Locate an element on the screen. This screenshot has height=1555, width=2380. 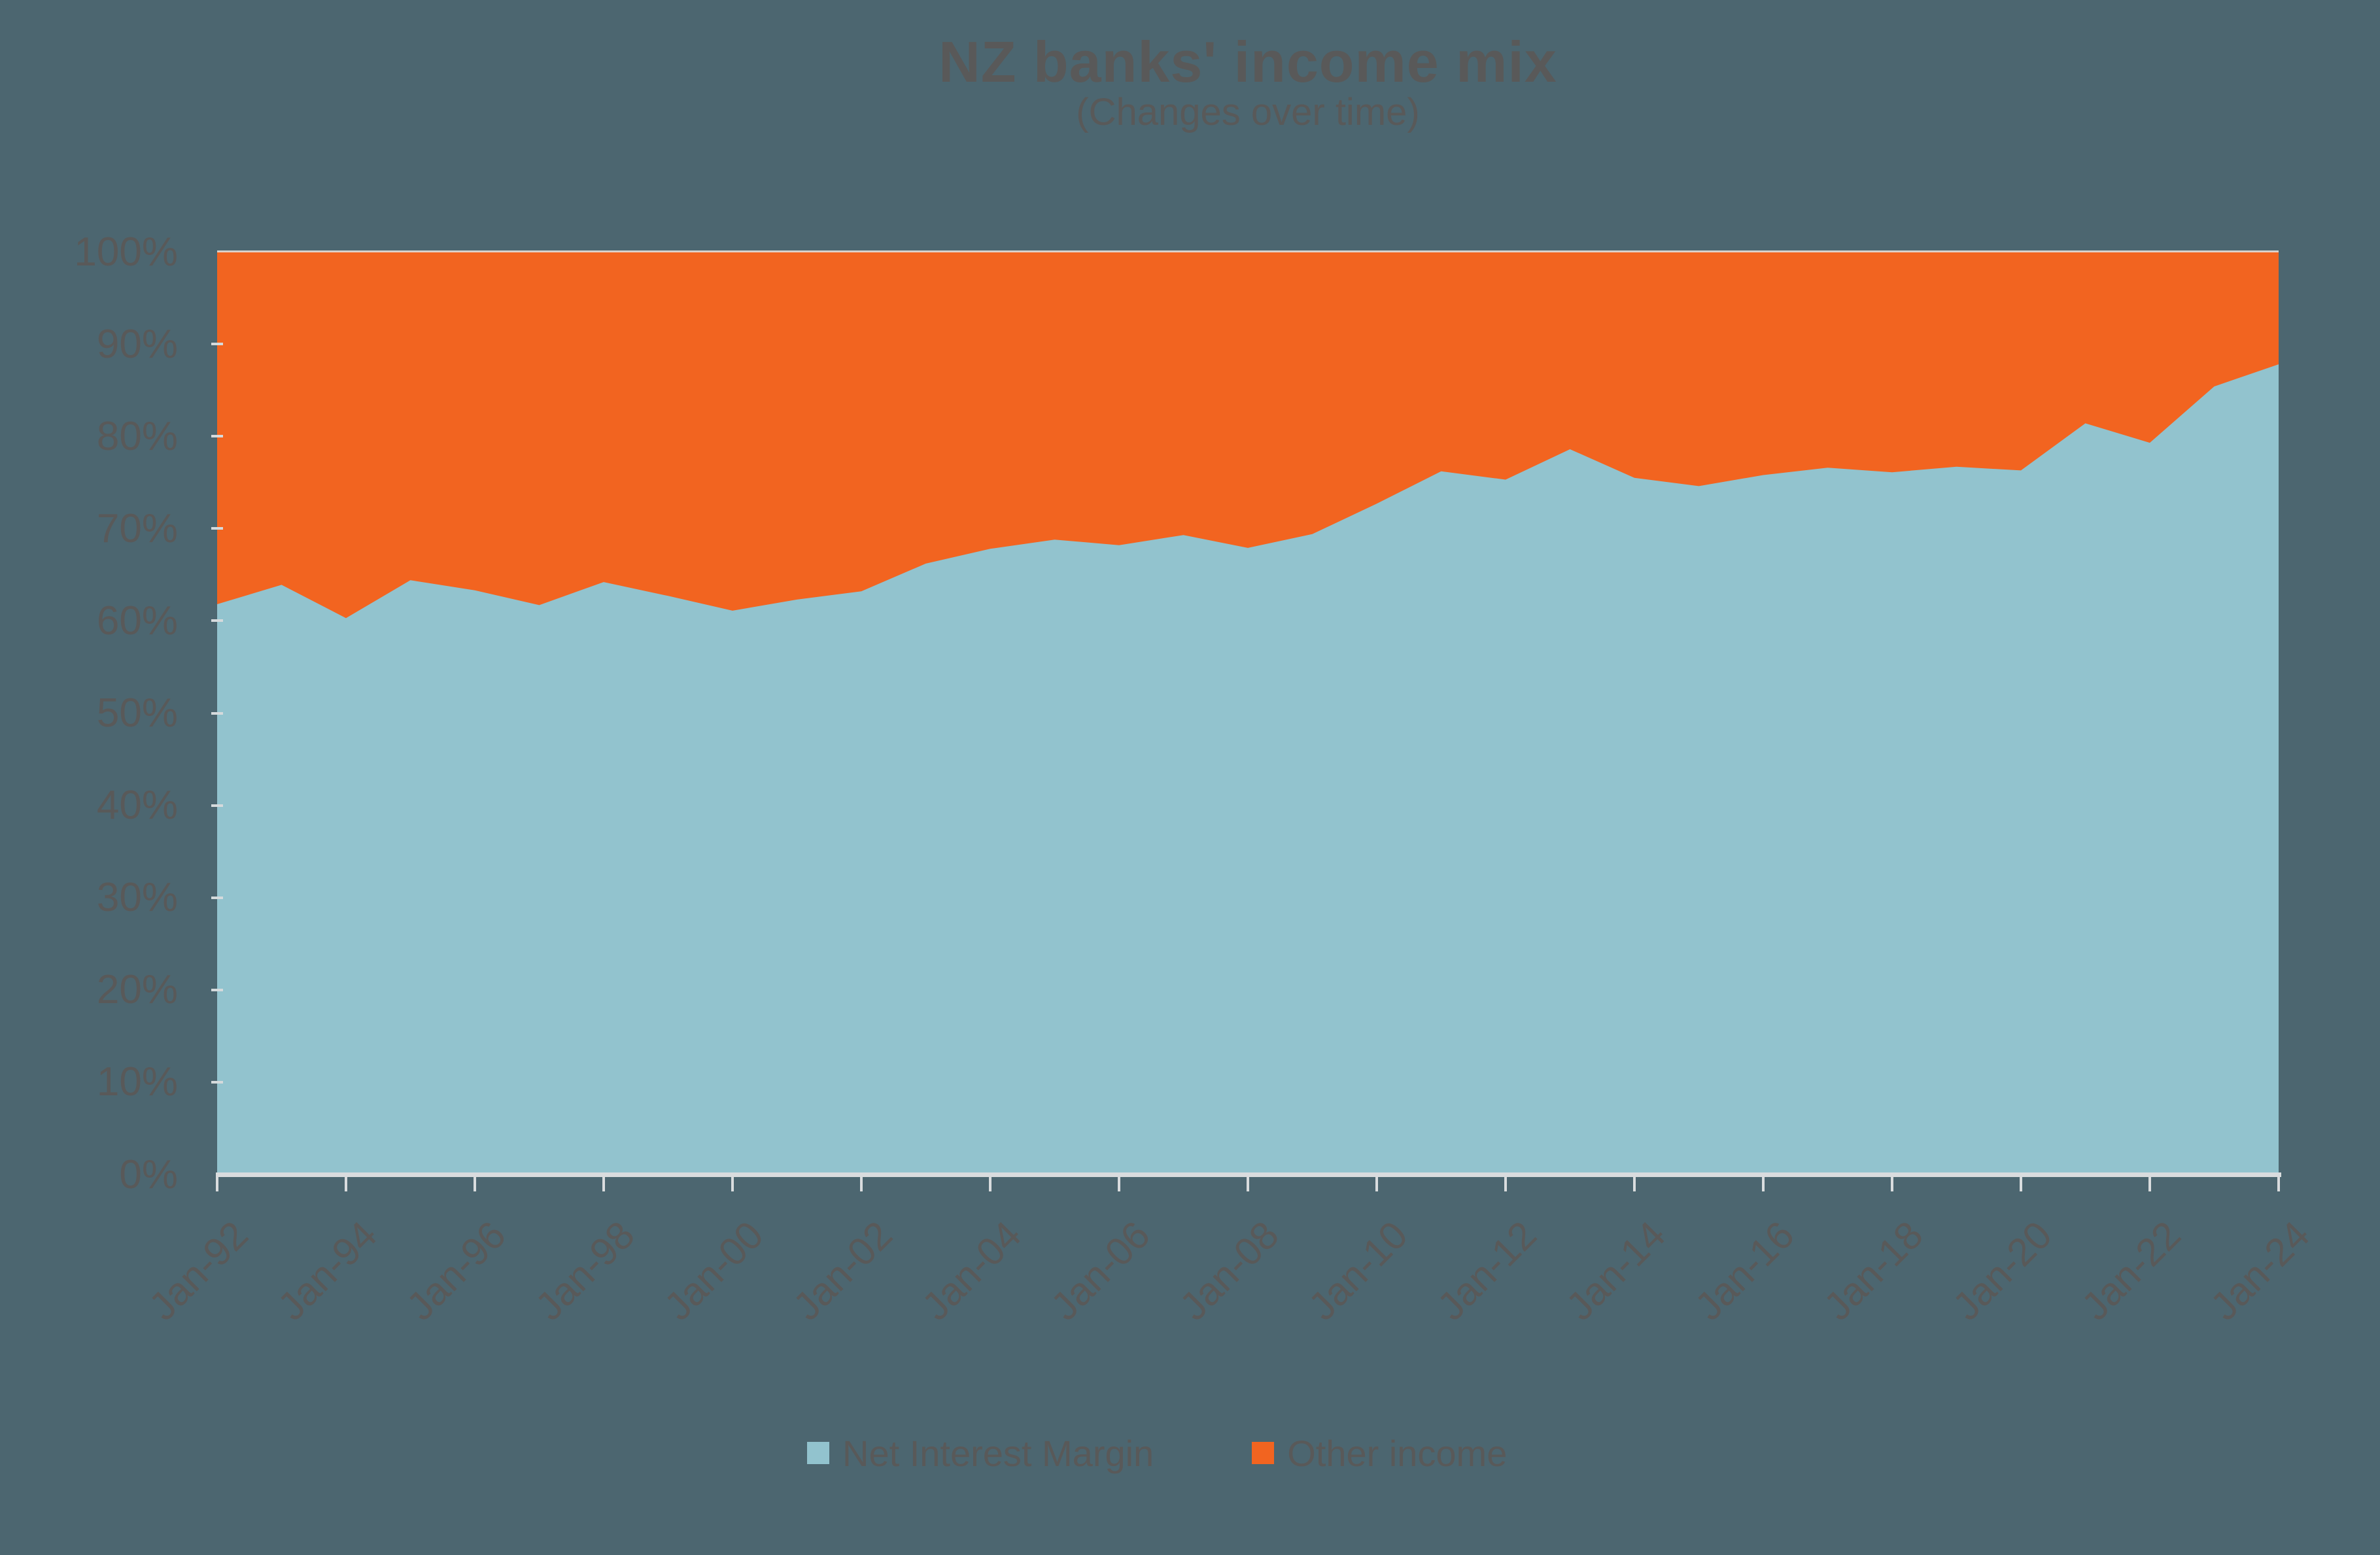
x-axis-label: Jan-02 is located at coordinates (842, 1270).